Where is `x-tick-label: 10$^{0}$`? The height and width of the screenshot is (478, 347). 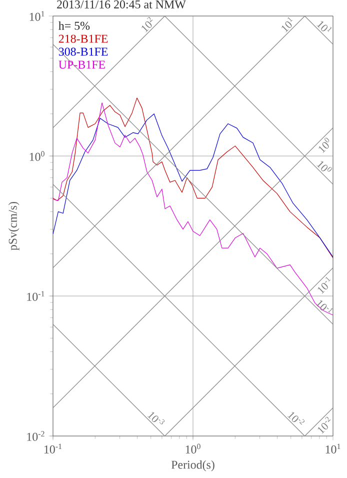 x-tick-label: 10$^{0}$ is located at coordinates (193, 449).